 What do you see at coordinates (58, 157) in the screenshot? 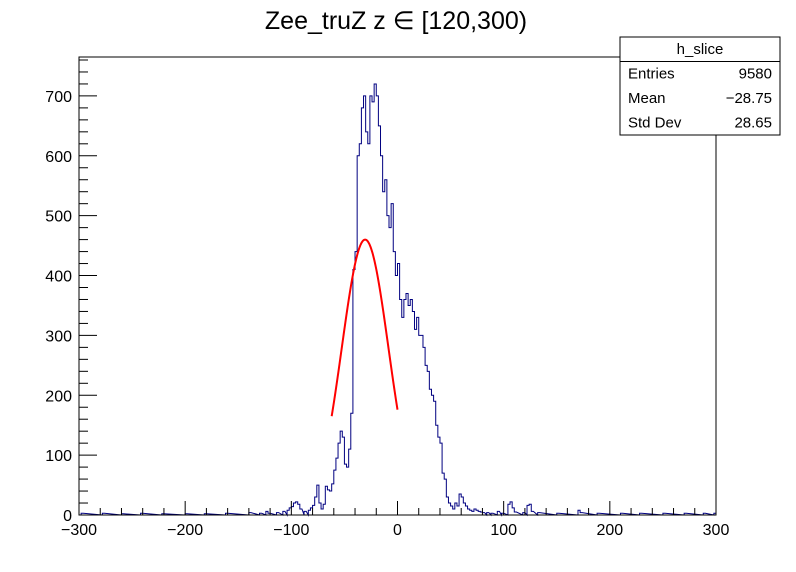
I see `y-tick-label: 600` at bounding box center [58, 157].